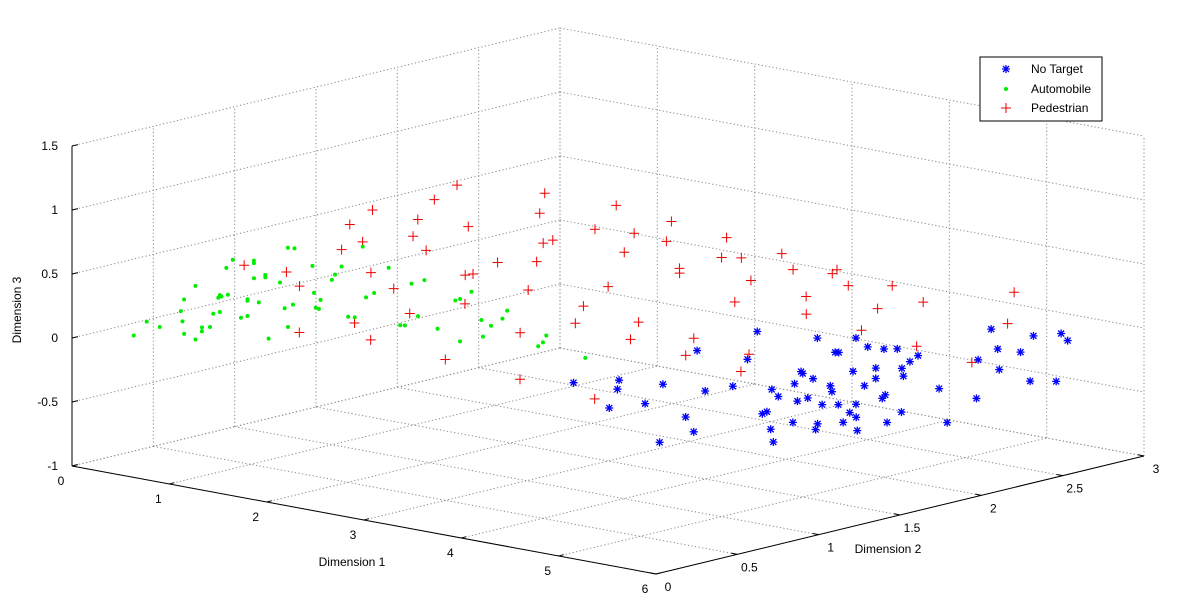 The image size is (1188, 596). Describe the element at coordinates (450, 553) in the screenshot. I see `x-tick-label: 4` at that location.